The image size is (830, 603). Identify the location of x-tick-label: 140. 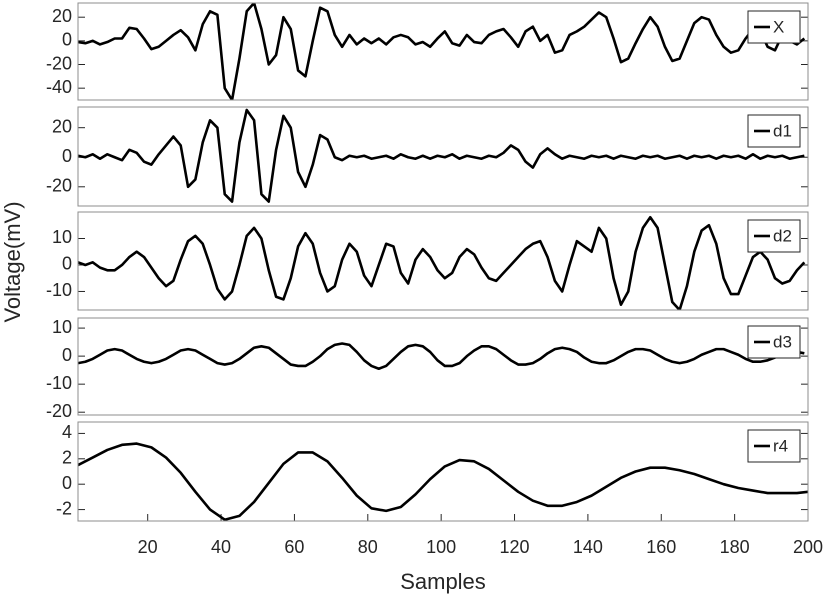
(588, 547).